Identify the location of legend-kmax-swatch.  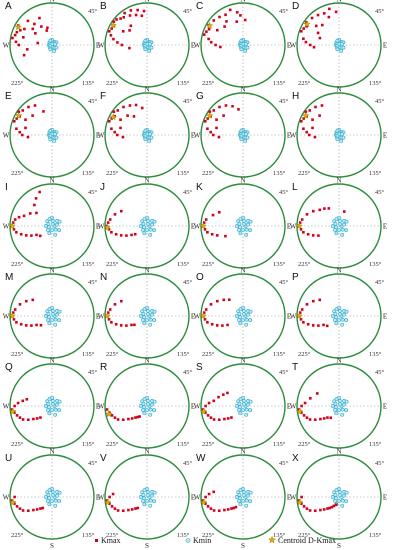
(96, 540).